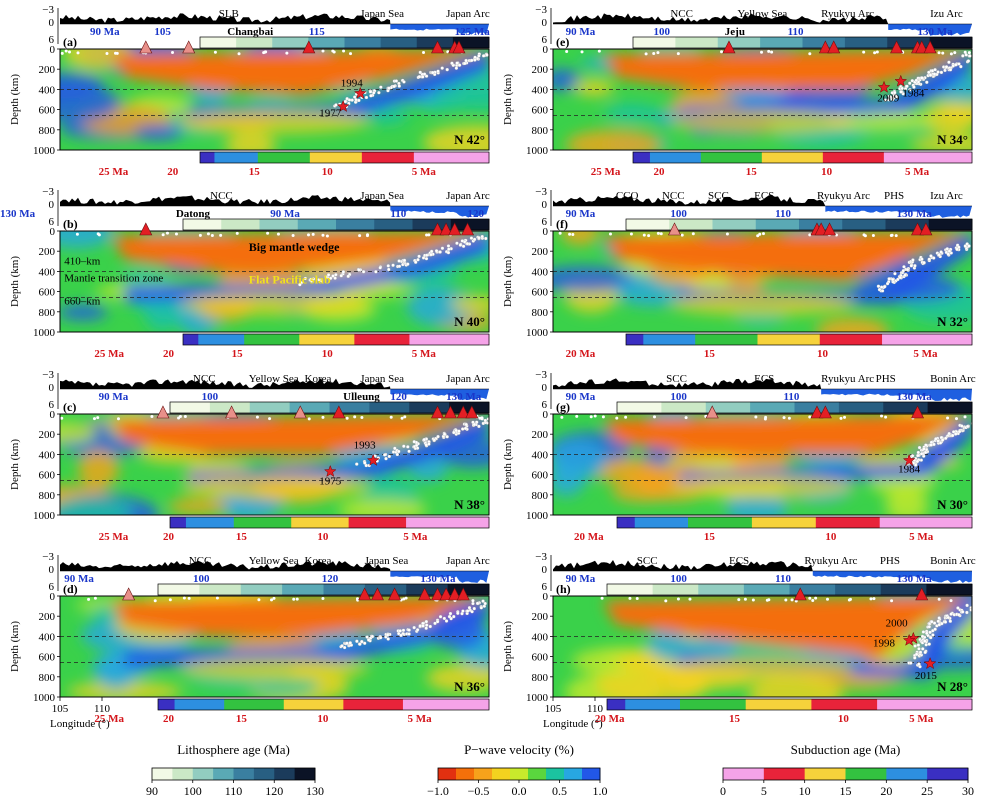 Image resolution: width=1000 pixels, height=807 pixels. What do you see at coordinates (687, 383) in the screenshot?
I see `topography-land` at bounding box center [687, 383].